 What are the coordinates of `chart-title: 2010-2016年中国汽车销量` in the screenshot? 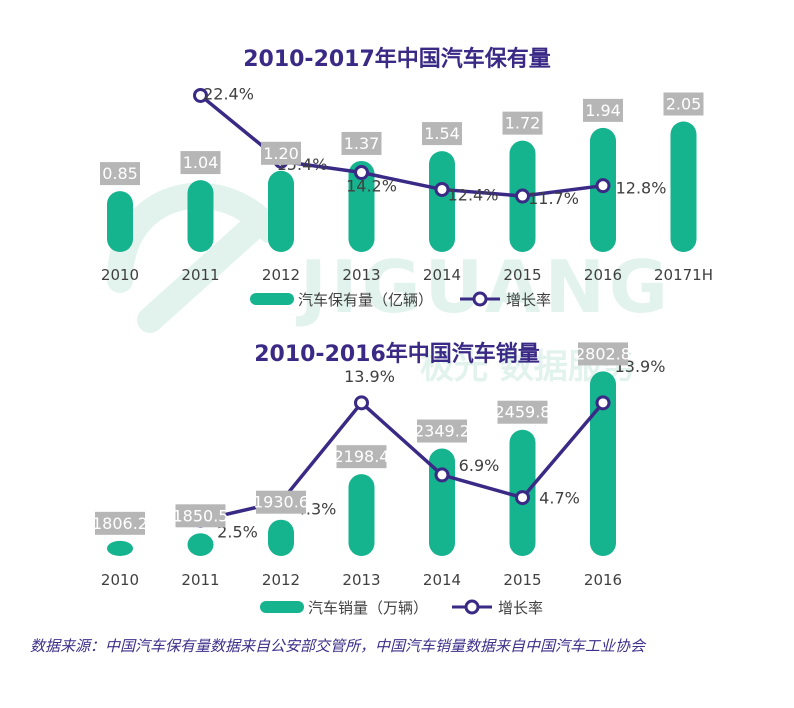 It's located at (397, 354).